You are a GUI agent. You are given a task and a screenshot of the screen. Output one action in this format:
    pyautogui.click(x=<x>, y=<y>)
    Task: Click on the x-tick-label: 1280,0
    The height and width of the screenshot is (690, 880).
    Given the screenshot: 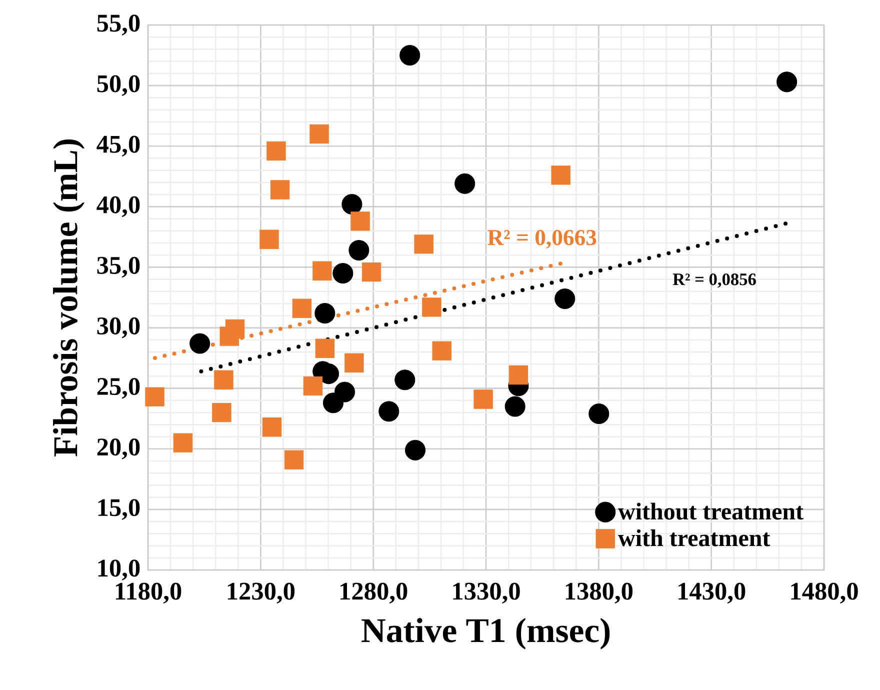 What is the action you would take?
    pyautogui.click(x=374, y=593)
    